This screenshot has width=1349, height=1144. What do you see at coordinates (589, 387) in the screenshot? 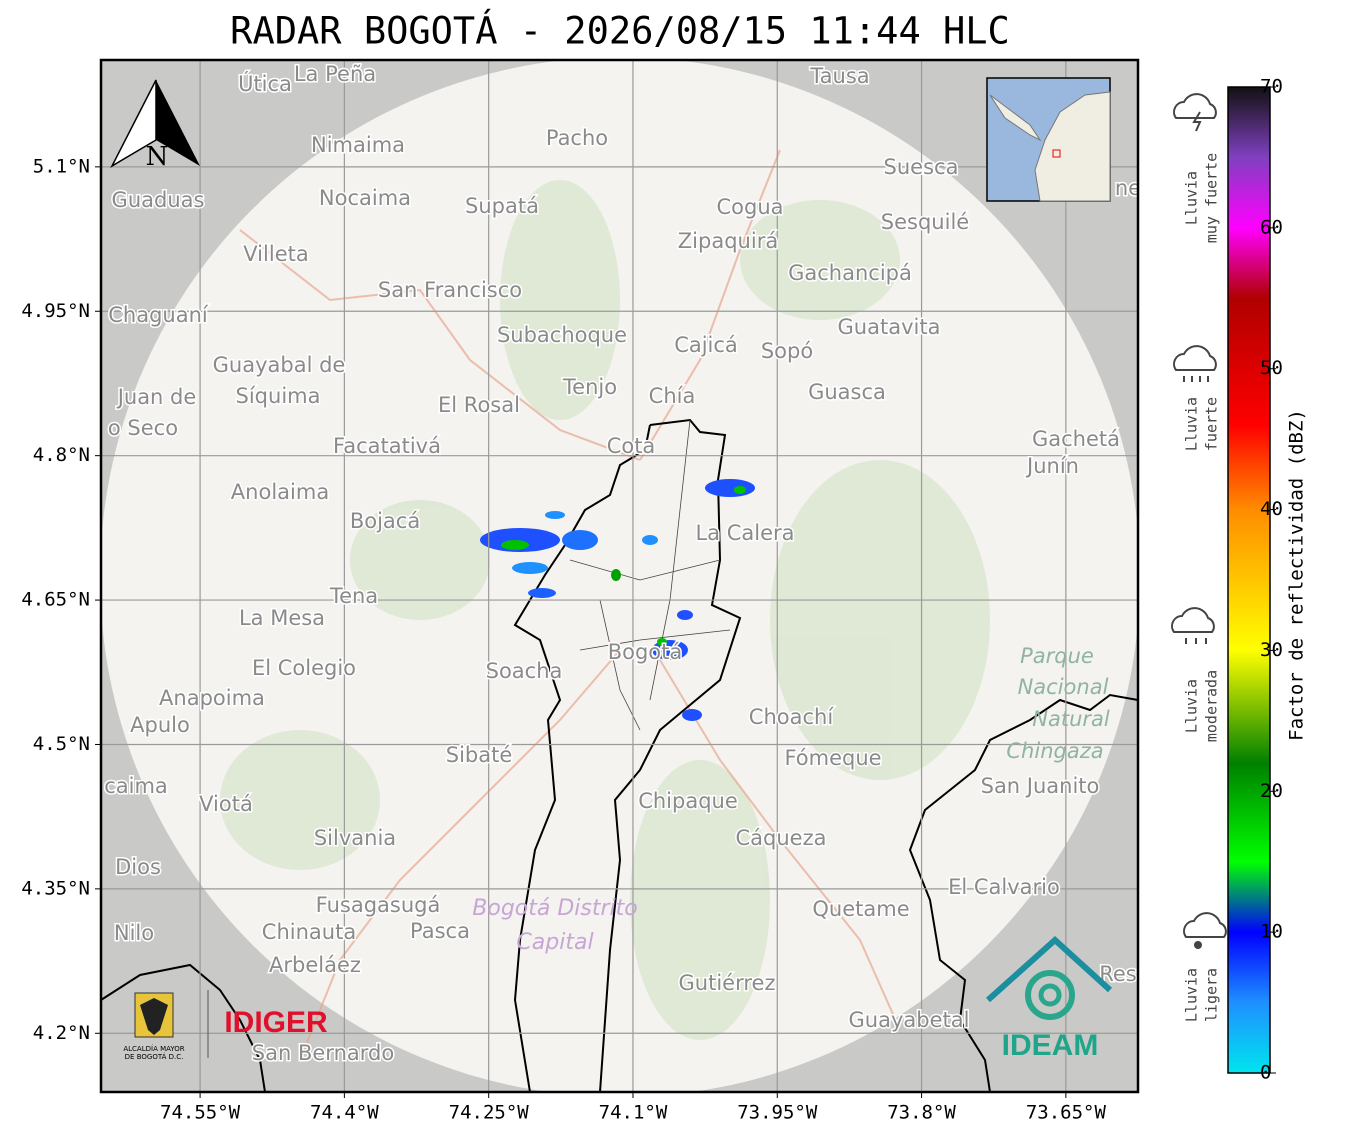
I see `place-label: Tenjo` at bounding box center [589, 387].